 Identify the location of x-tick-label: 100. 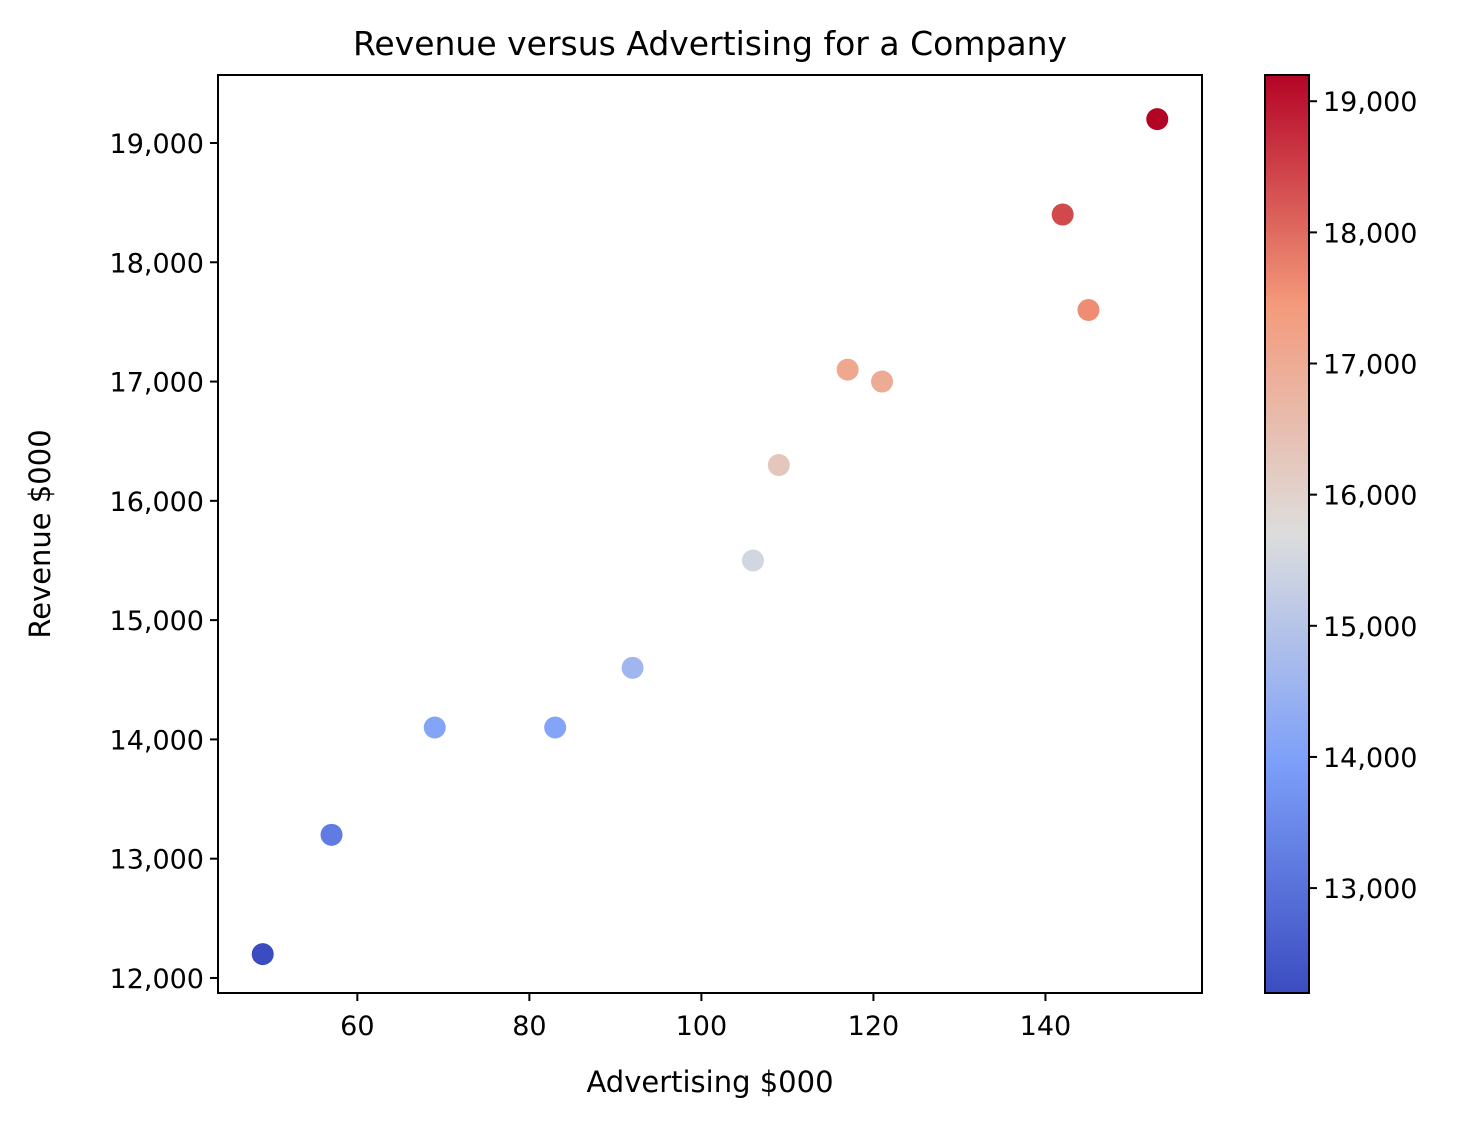
(702, 1026).